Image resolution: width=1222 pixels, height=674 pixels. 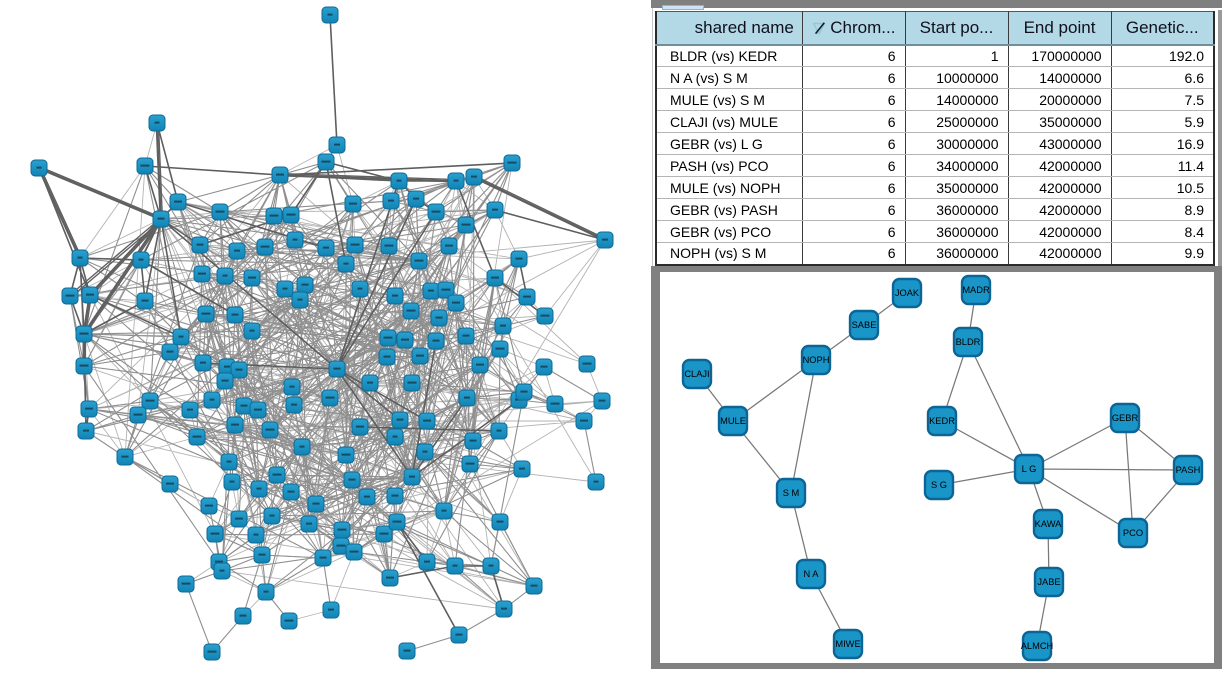 What do you see at coordinates (816, 360) in the screenshot?
I see `svg-text: NOPH` at bounding box center [816, 360].